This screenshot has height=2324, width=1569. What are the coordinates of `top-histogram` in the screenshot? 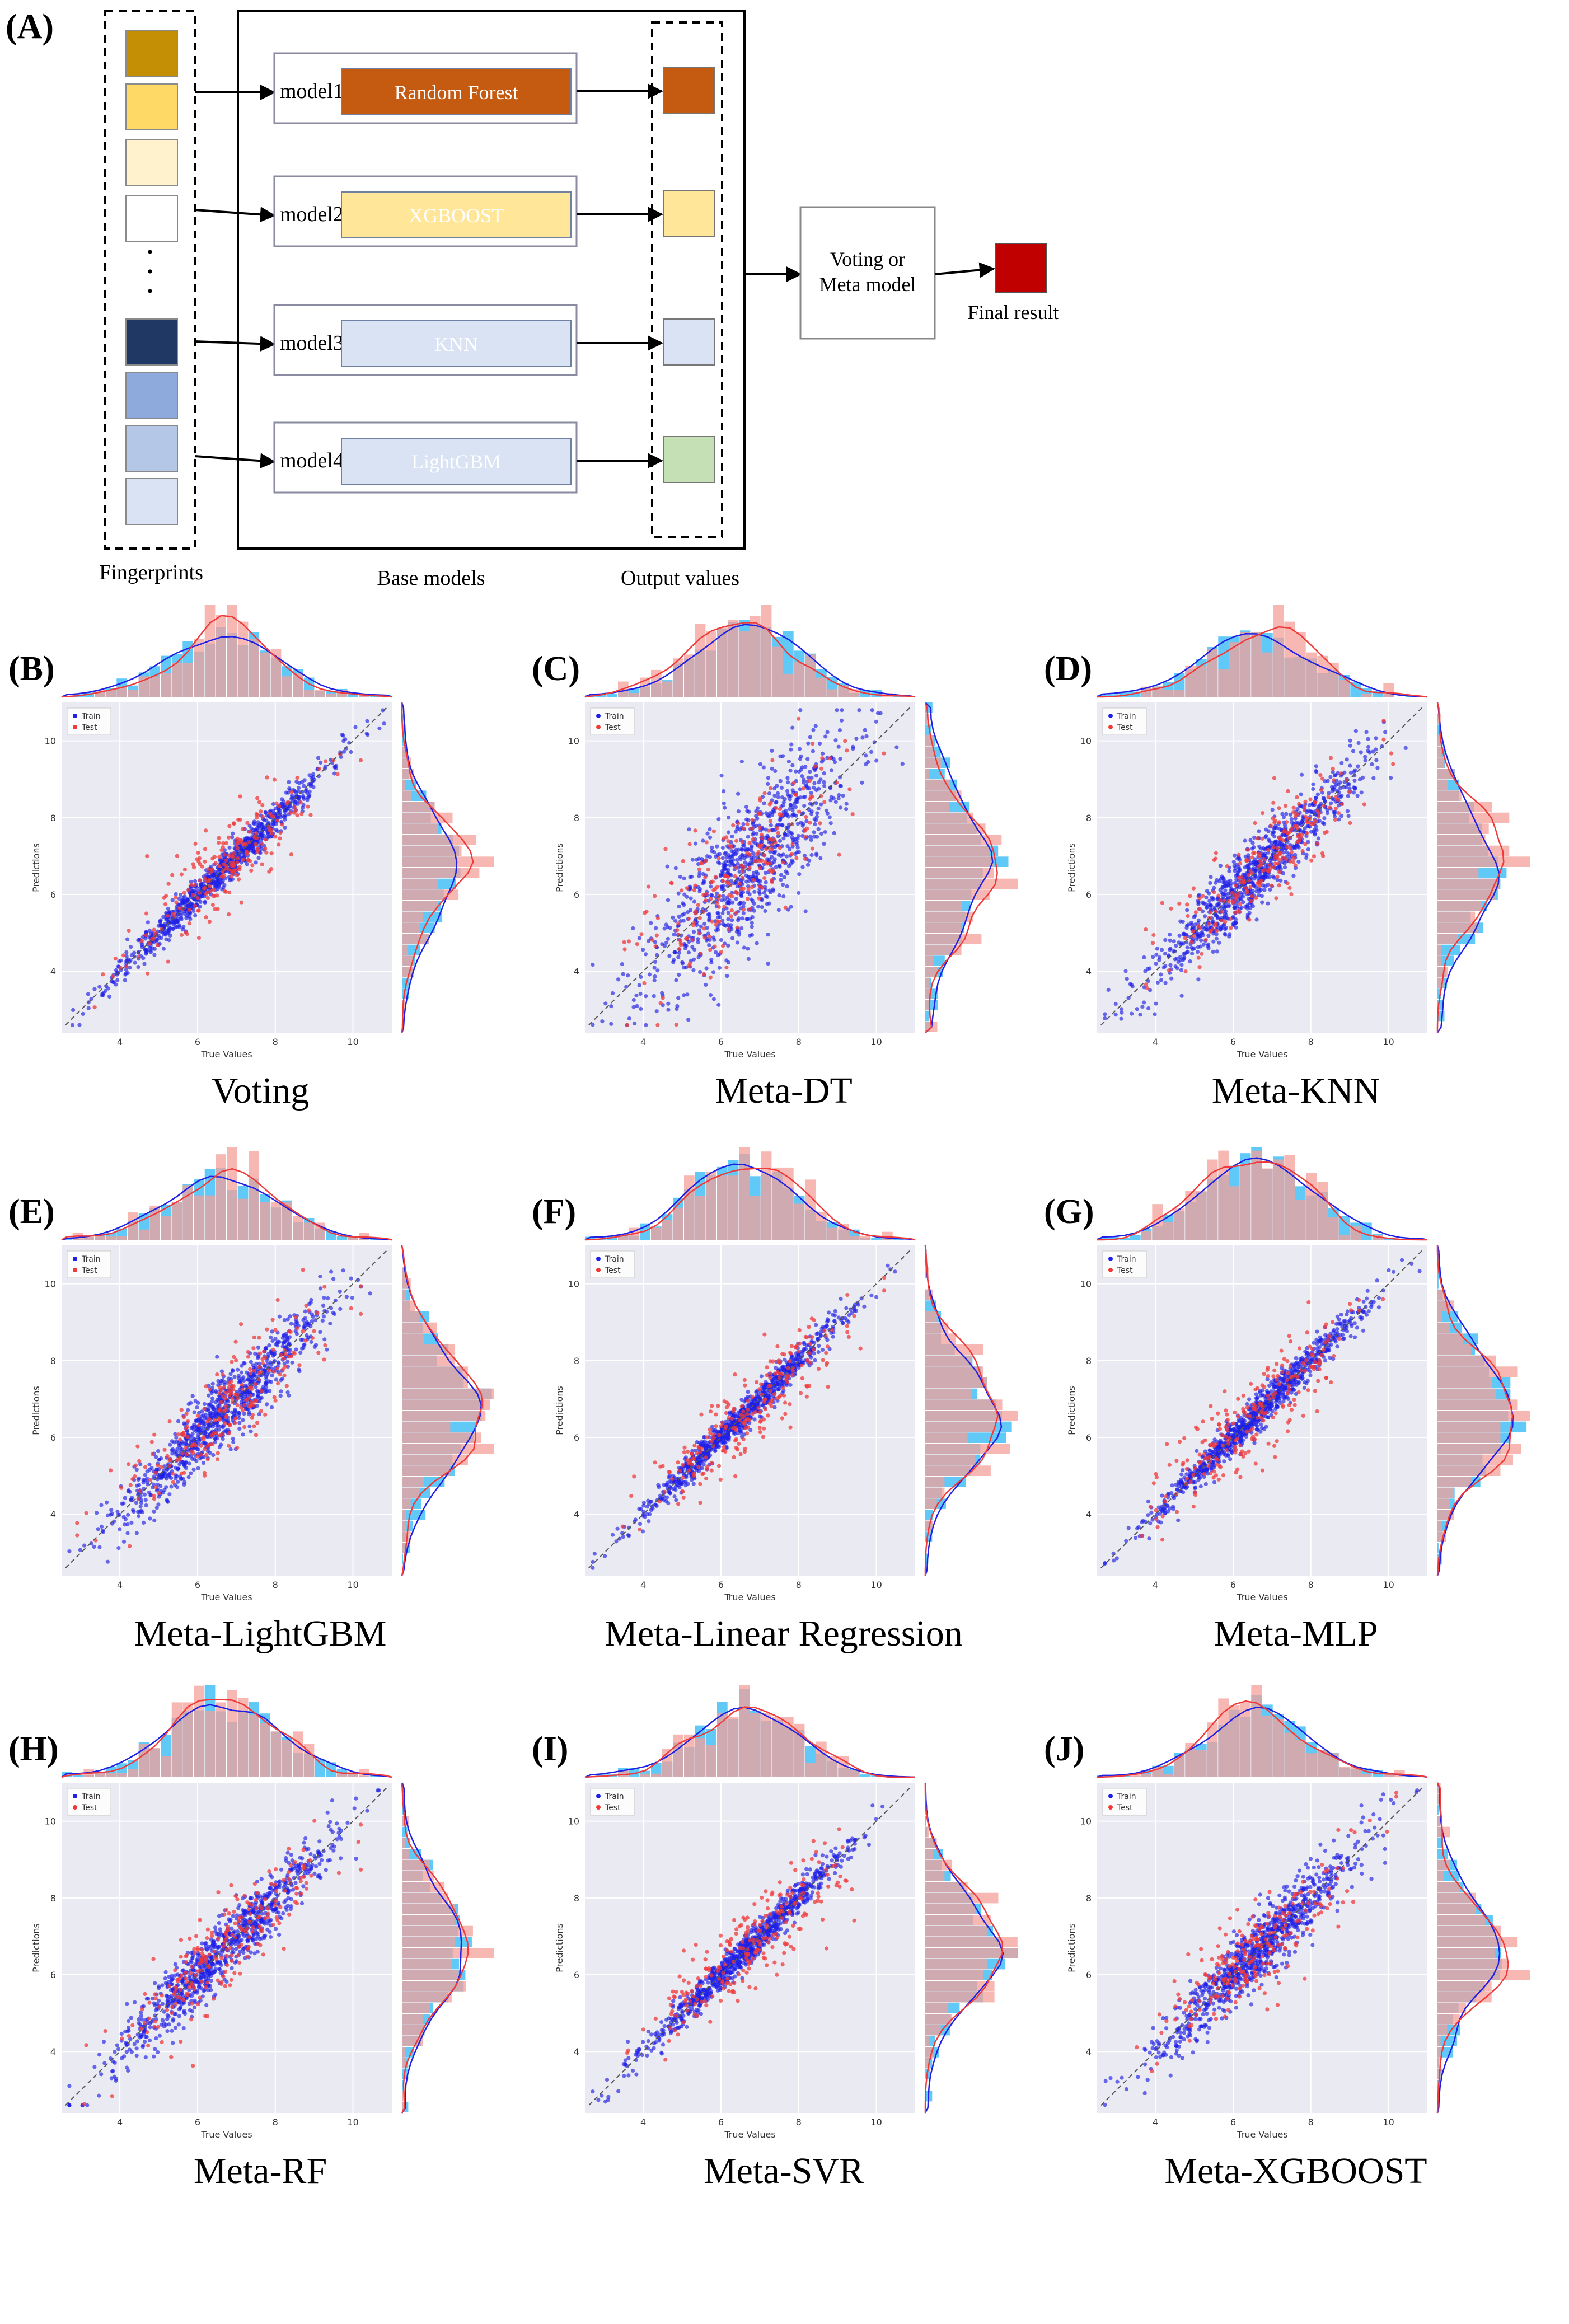 It's located at (226, 651).